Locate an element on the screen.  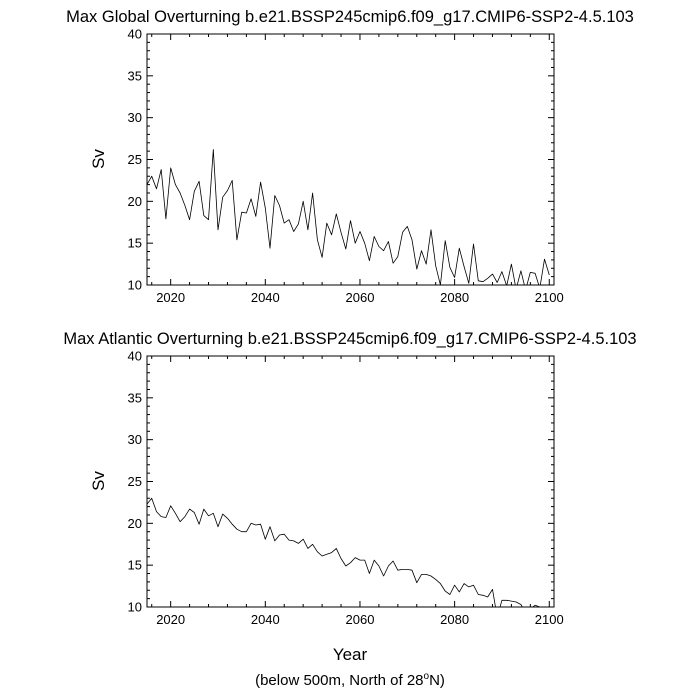
footnote-degree-mark: o is located at coordinates (427, 676).